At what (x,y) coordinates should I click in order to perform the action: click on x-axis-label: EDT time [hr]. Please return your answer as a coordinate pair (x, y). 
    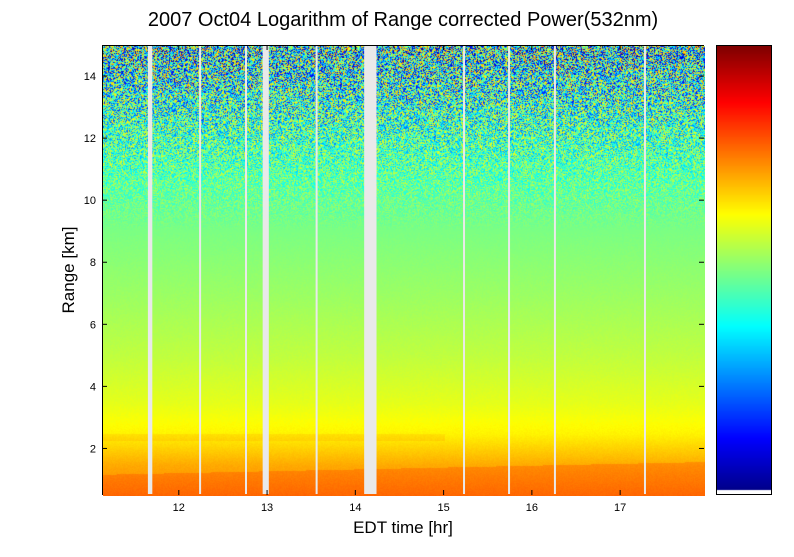
    Looking at the image, I should click on (403, 527).